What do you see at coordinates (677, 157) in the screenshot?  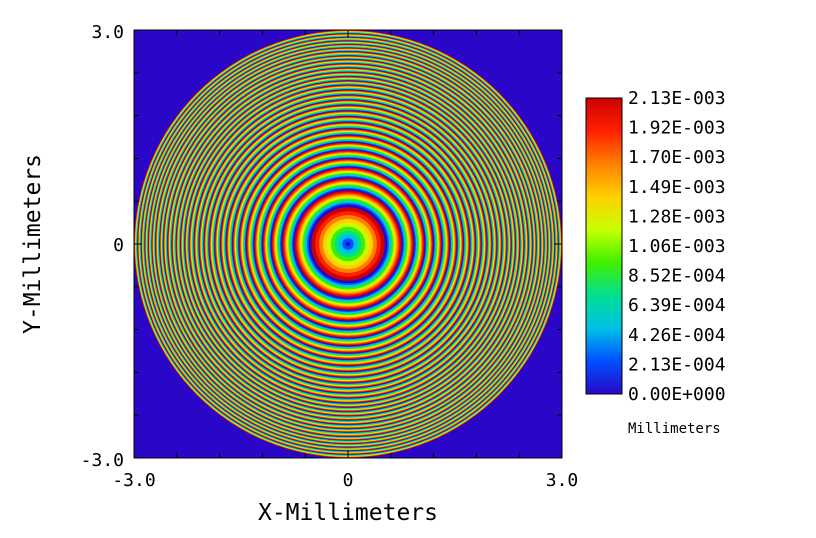 I see `colorbar-tick-label: 1.70E-003` at bounding box center [677, 157].